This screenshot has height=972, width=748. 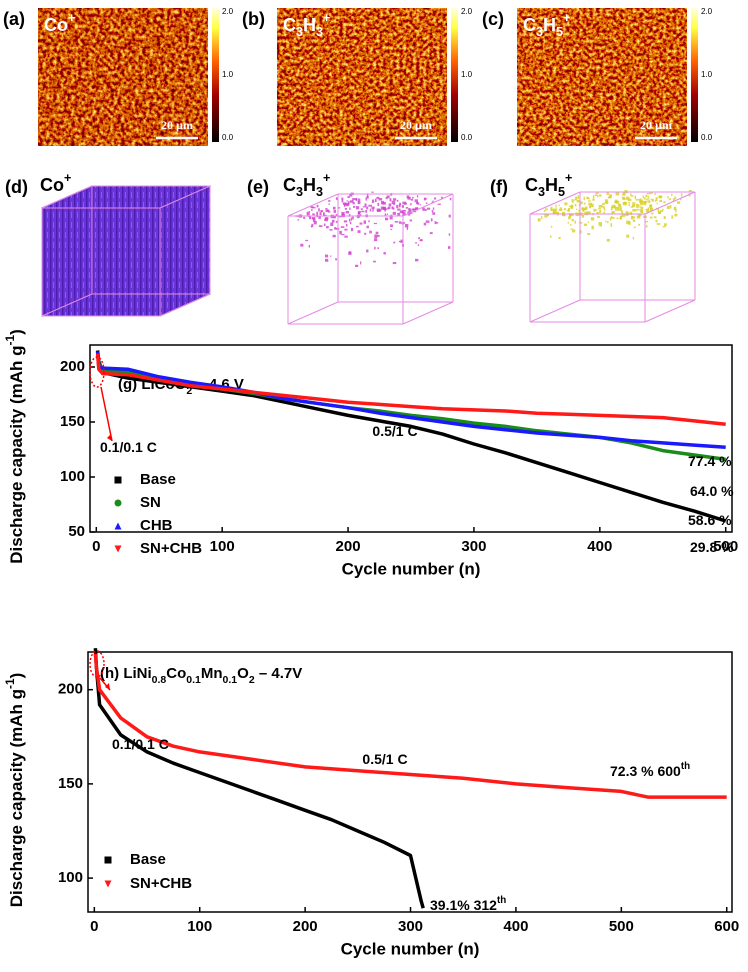 What do you see at coordinates (258, 187) in the screenshot?
I see `panel-label: (e)` at bounding box center [258, 187].